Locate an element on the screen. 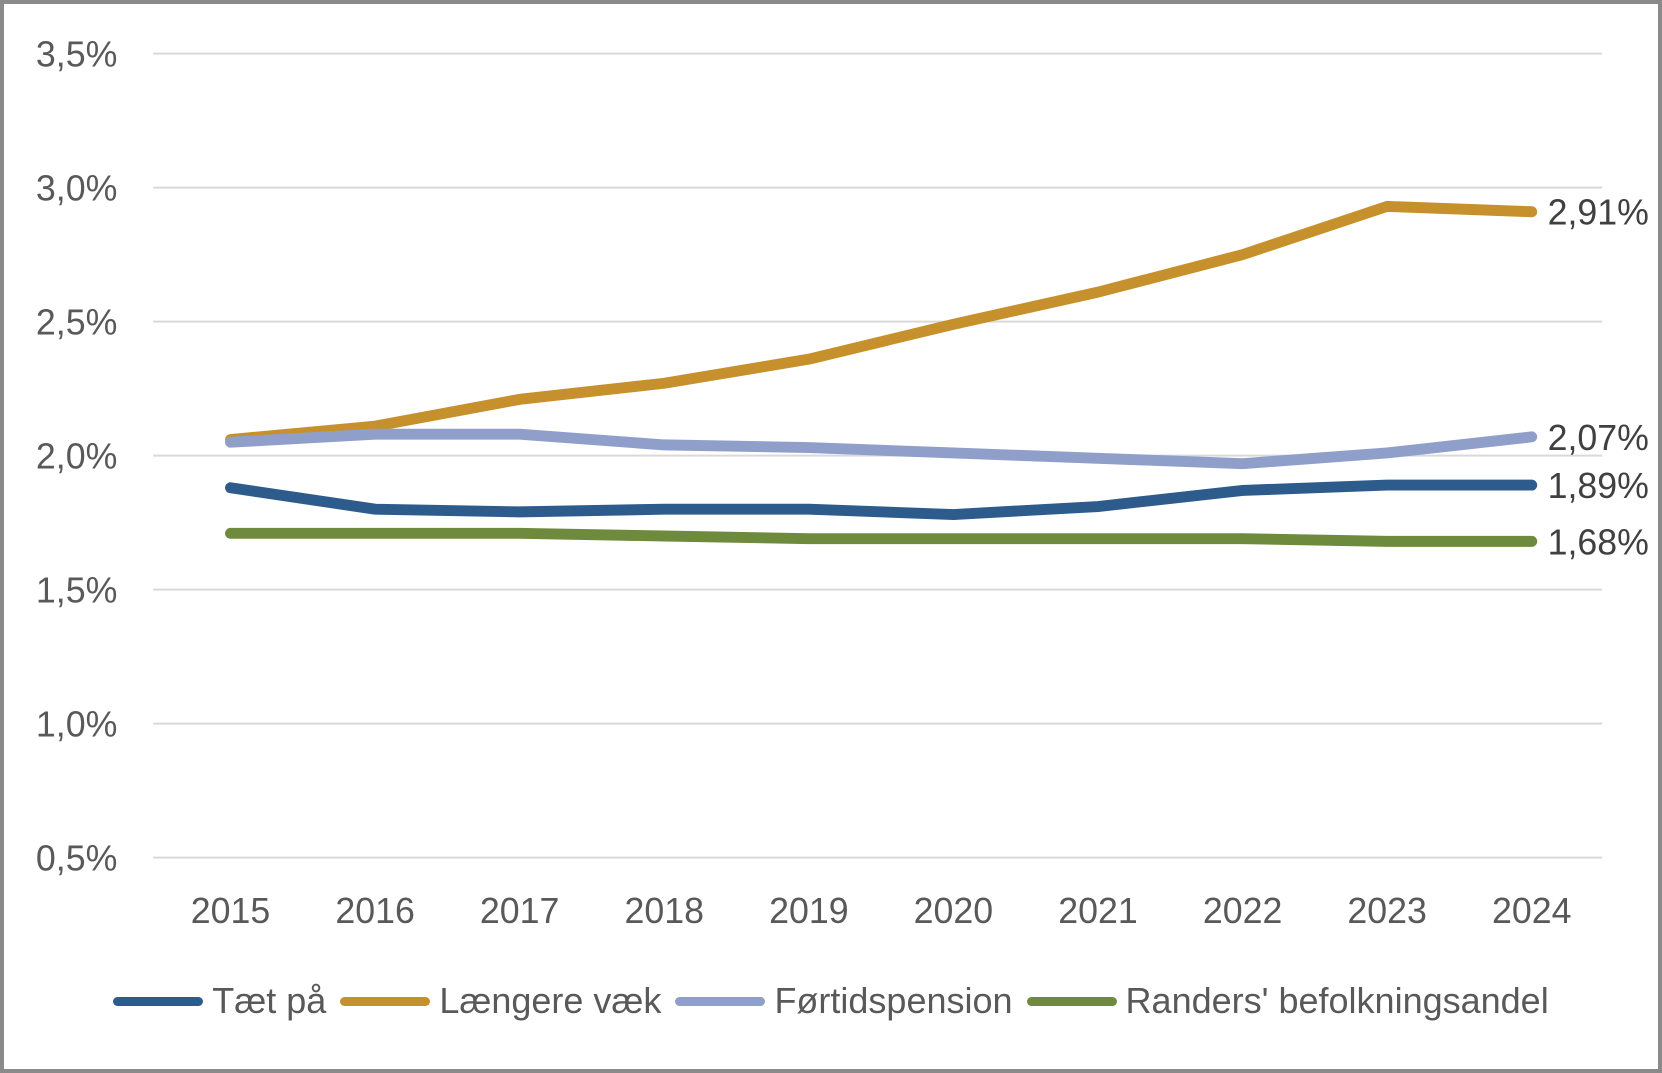  y-axis-tick-label: 3,5% is located at coordinates (76, 55).